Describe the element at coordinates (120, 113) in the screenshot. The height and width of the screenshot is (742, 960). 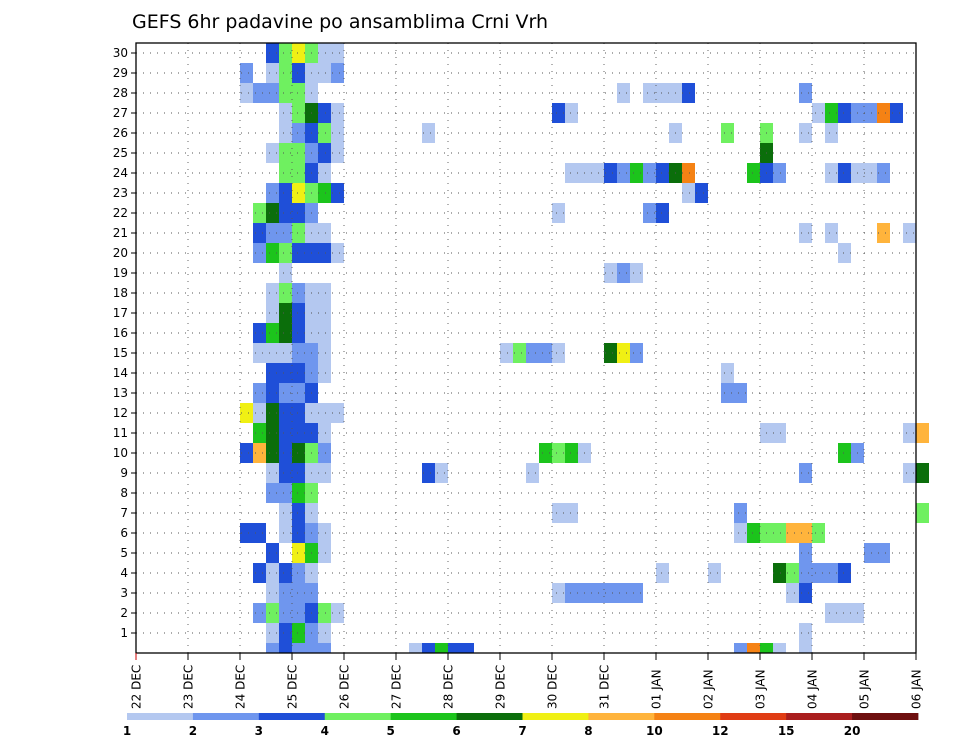
I see `y-tick-label: 27` at that location.